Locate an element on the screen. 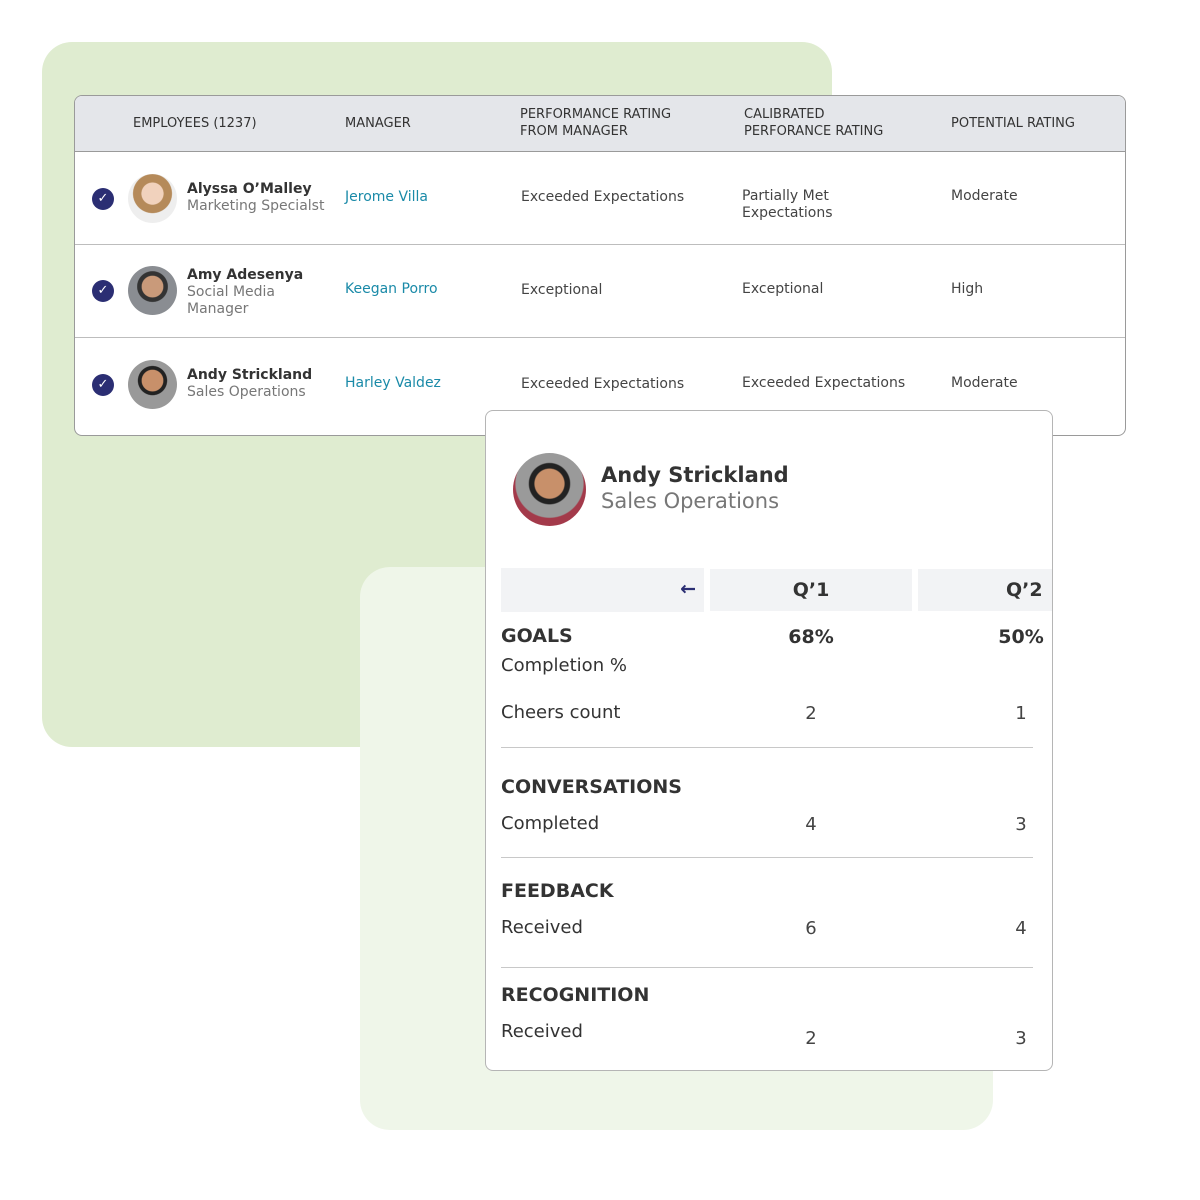 The height and width of the screenshot is (1200, 1200). section-feedback: FEEDBACK is located at coordinates (557, 891).